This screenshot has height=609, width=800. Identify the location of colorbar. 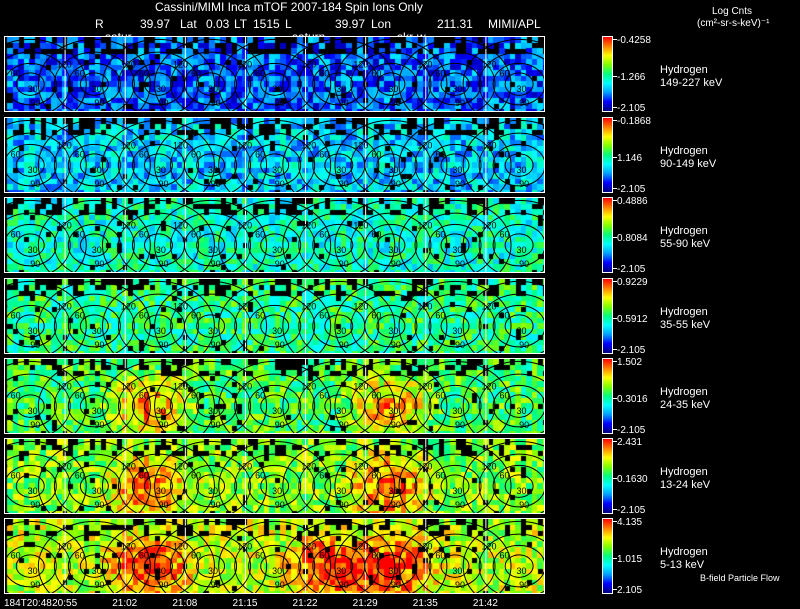
(607, 396).